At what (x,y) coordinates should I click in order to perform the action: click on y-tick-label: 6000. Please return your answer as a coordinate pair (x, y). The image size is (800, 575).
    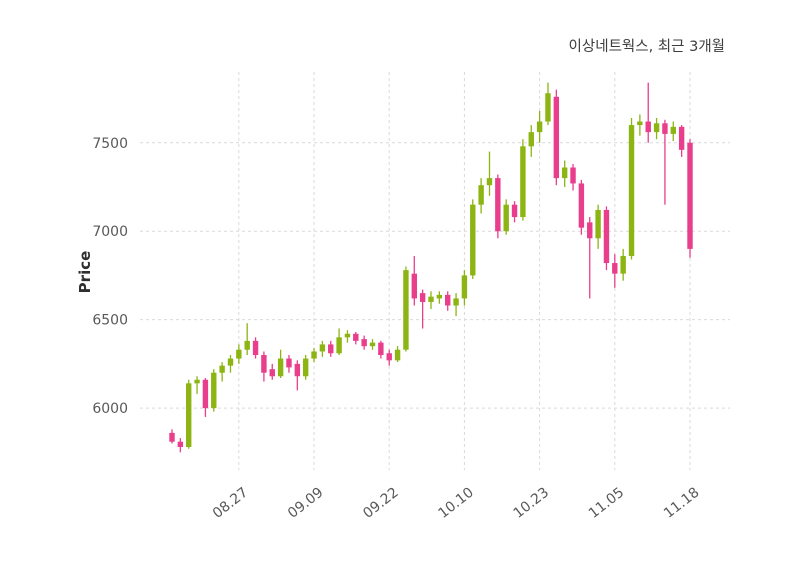
    Looking at the image, I should click on (110, 409).